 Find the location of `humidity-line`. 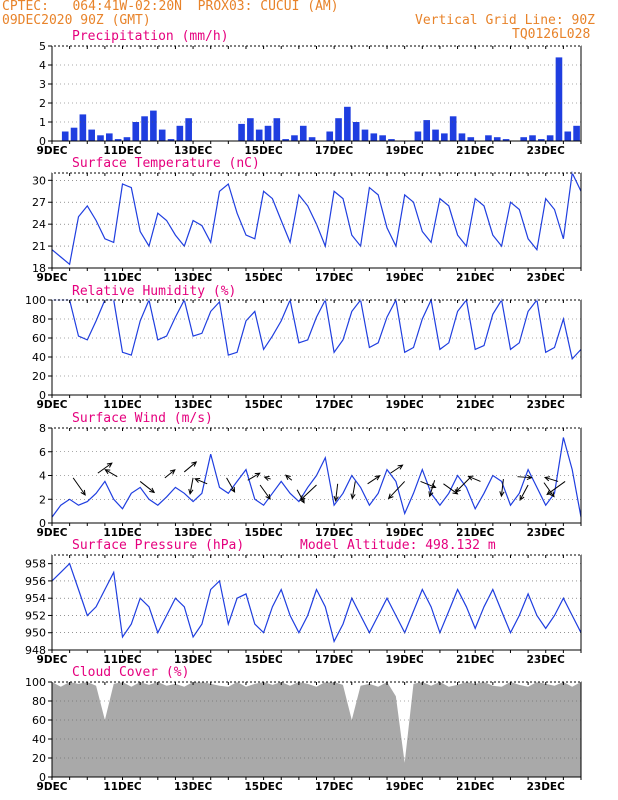

humidity-line is located at coordinates (317, 329).